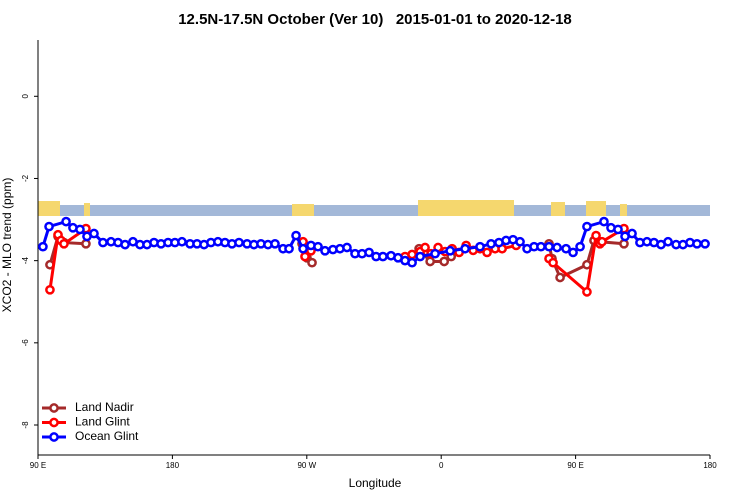  Describe the element at coordinates (375, 483) in the screenshot. I see `x-axis-label: Longitude` at that location.